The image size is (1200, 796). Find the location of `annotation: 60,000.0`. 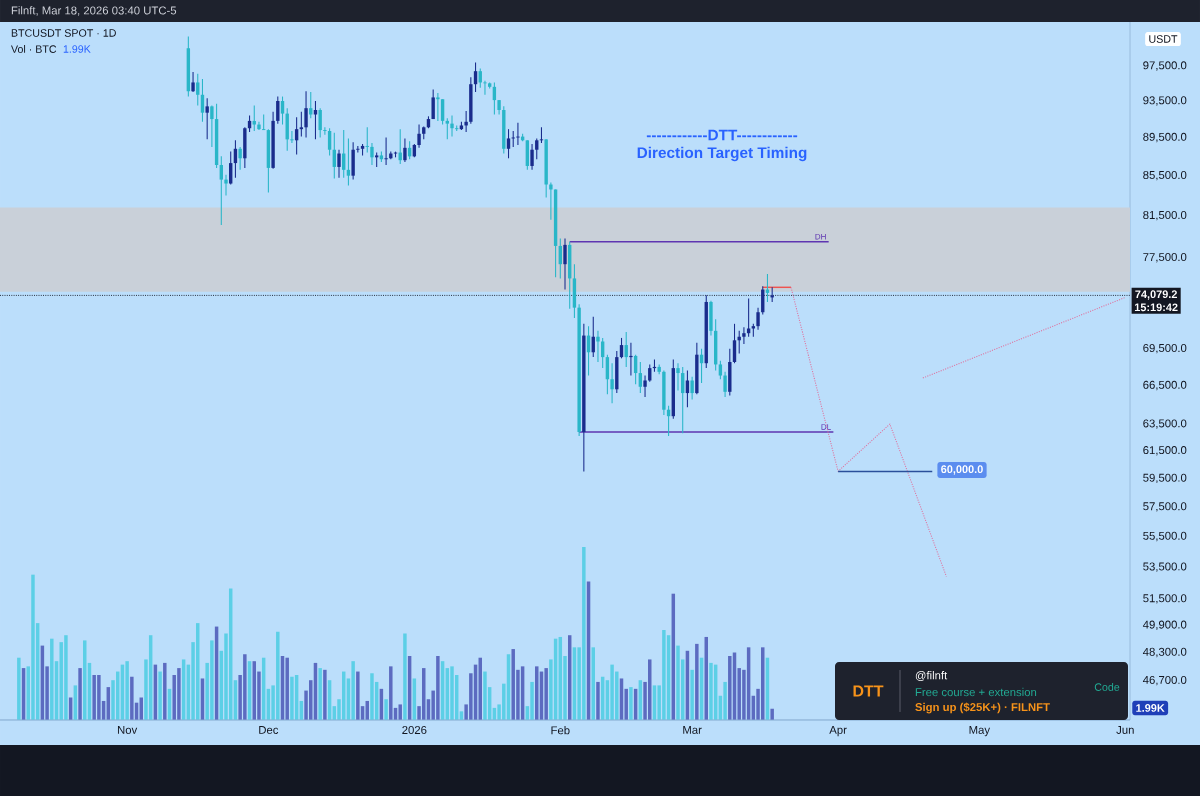

annotation: 60,000.0 is located at coordinates (962, 470).